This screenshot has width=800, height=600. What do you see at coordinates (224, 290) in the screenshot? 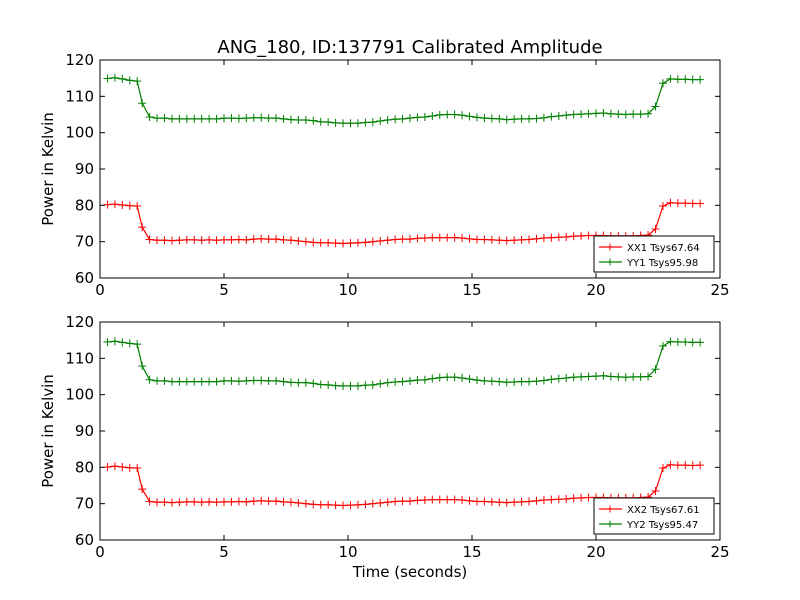
I see `x-tick-label: 5` at bounding box center [224, 290].